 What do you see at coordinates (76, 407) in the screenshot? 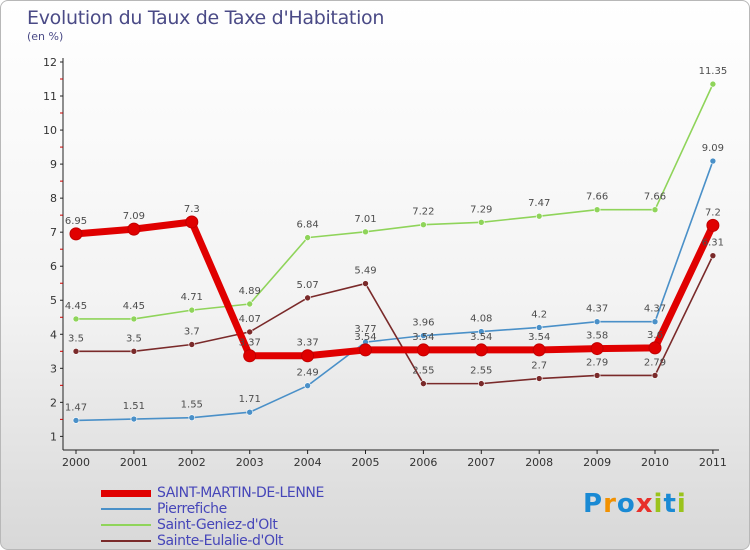
I see `data-label-pierrefiche: 1.47` at bounding box center [76, 407].